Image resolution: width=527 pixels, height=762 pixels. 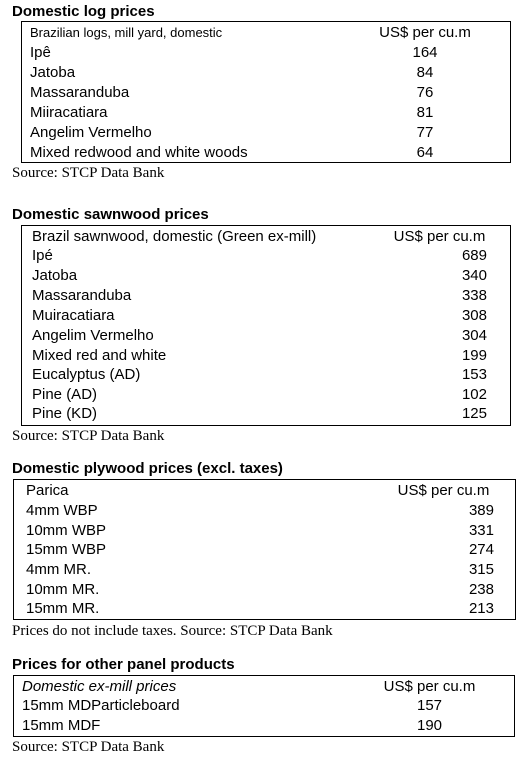 I want to click on column-header-product: Brazilian logs, mill yard, domestic, so click(x=126, y=32).